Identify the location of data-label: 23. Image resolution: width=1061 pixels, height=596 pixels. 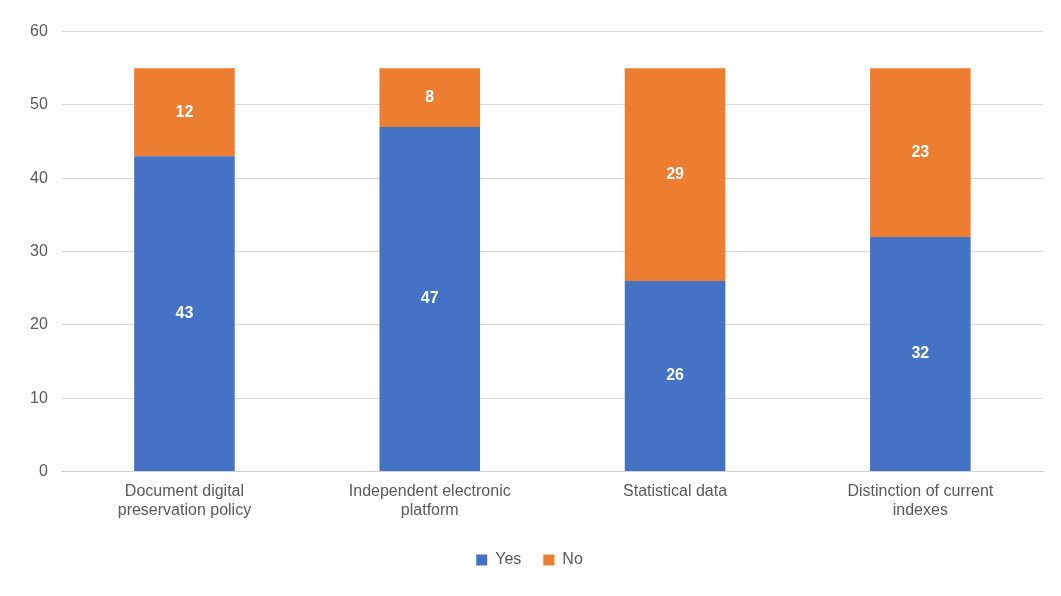
(920, 152).